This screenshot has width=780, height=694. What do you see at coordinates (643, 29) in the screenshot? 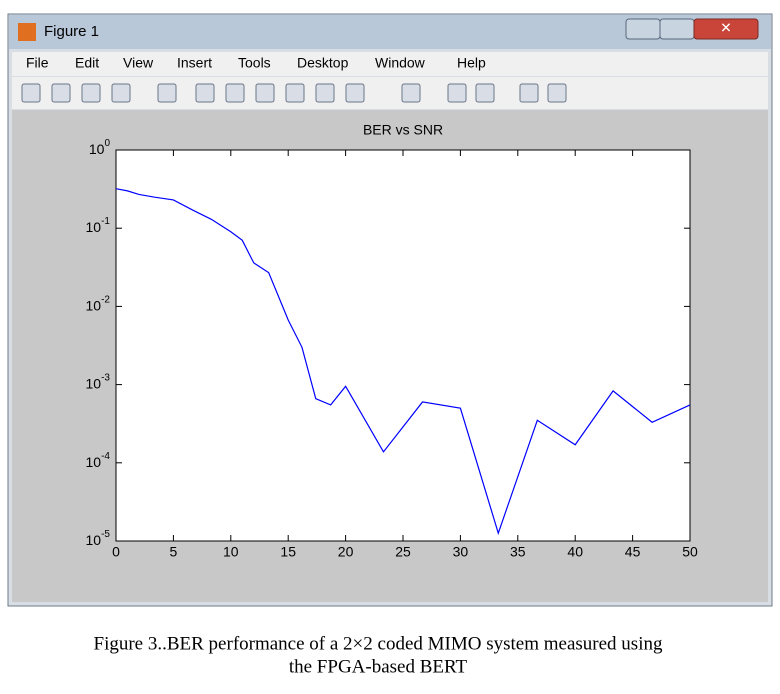
I see `minimize-button` at bounding box center [643, 29].